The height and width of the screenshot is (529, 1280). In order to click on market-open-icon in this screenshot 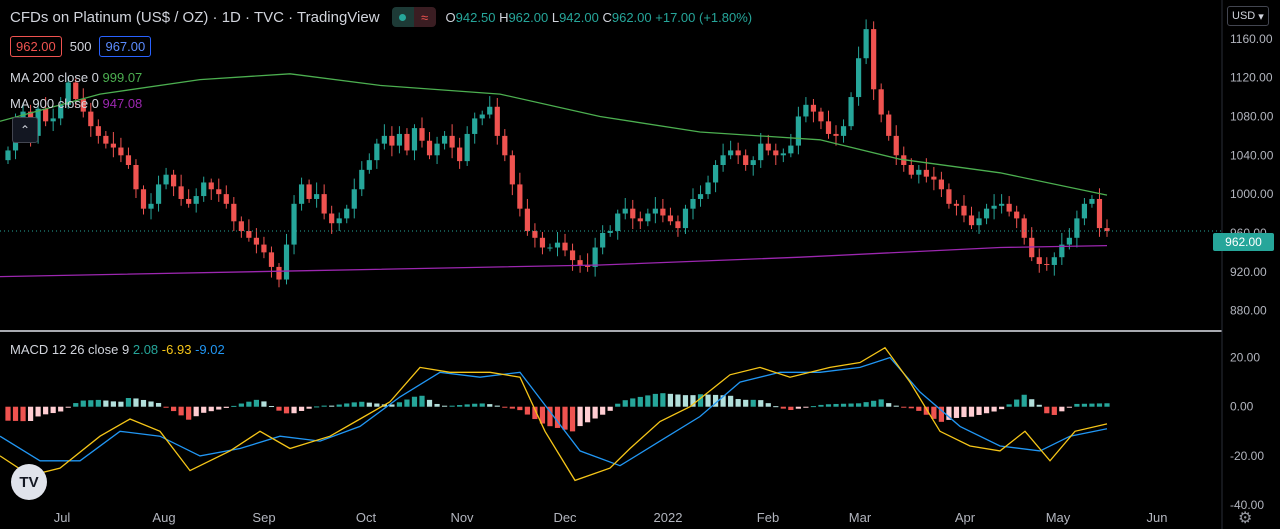, I will do `click(402, 17)`.